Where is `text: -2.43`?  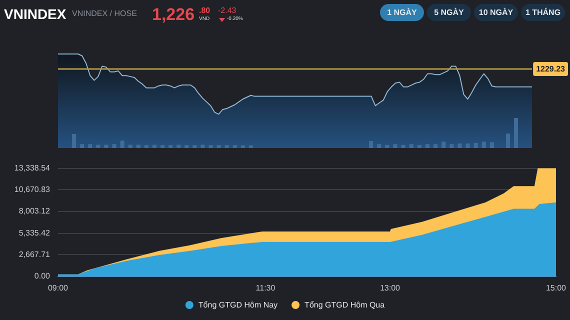
text: -2.43 is located at coordinates (227, 10).